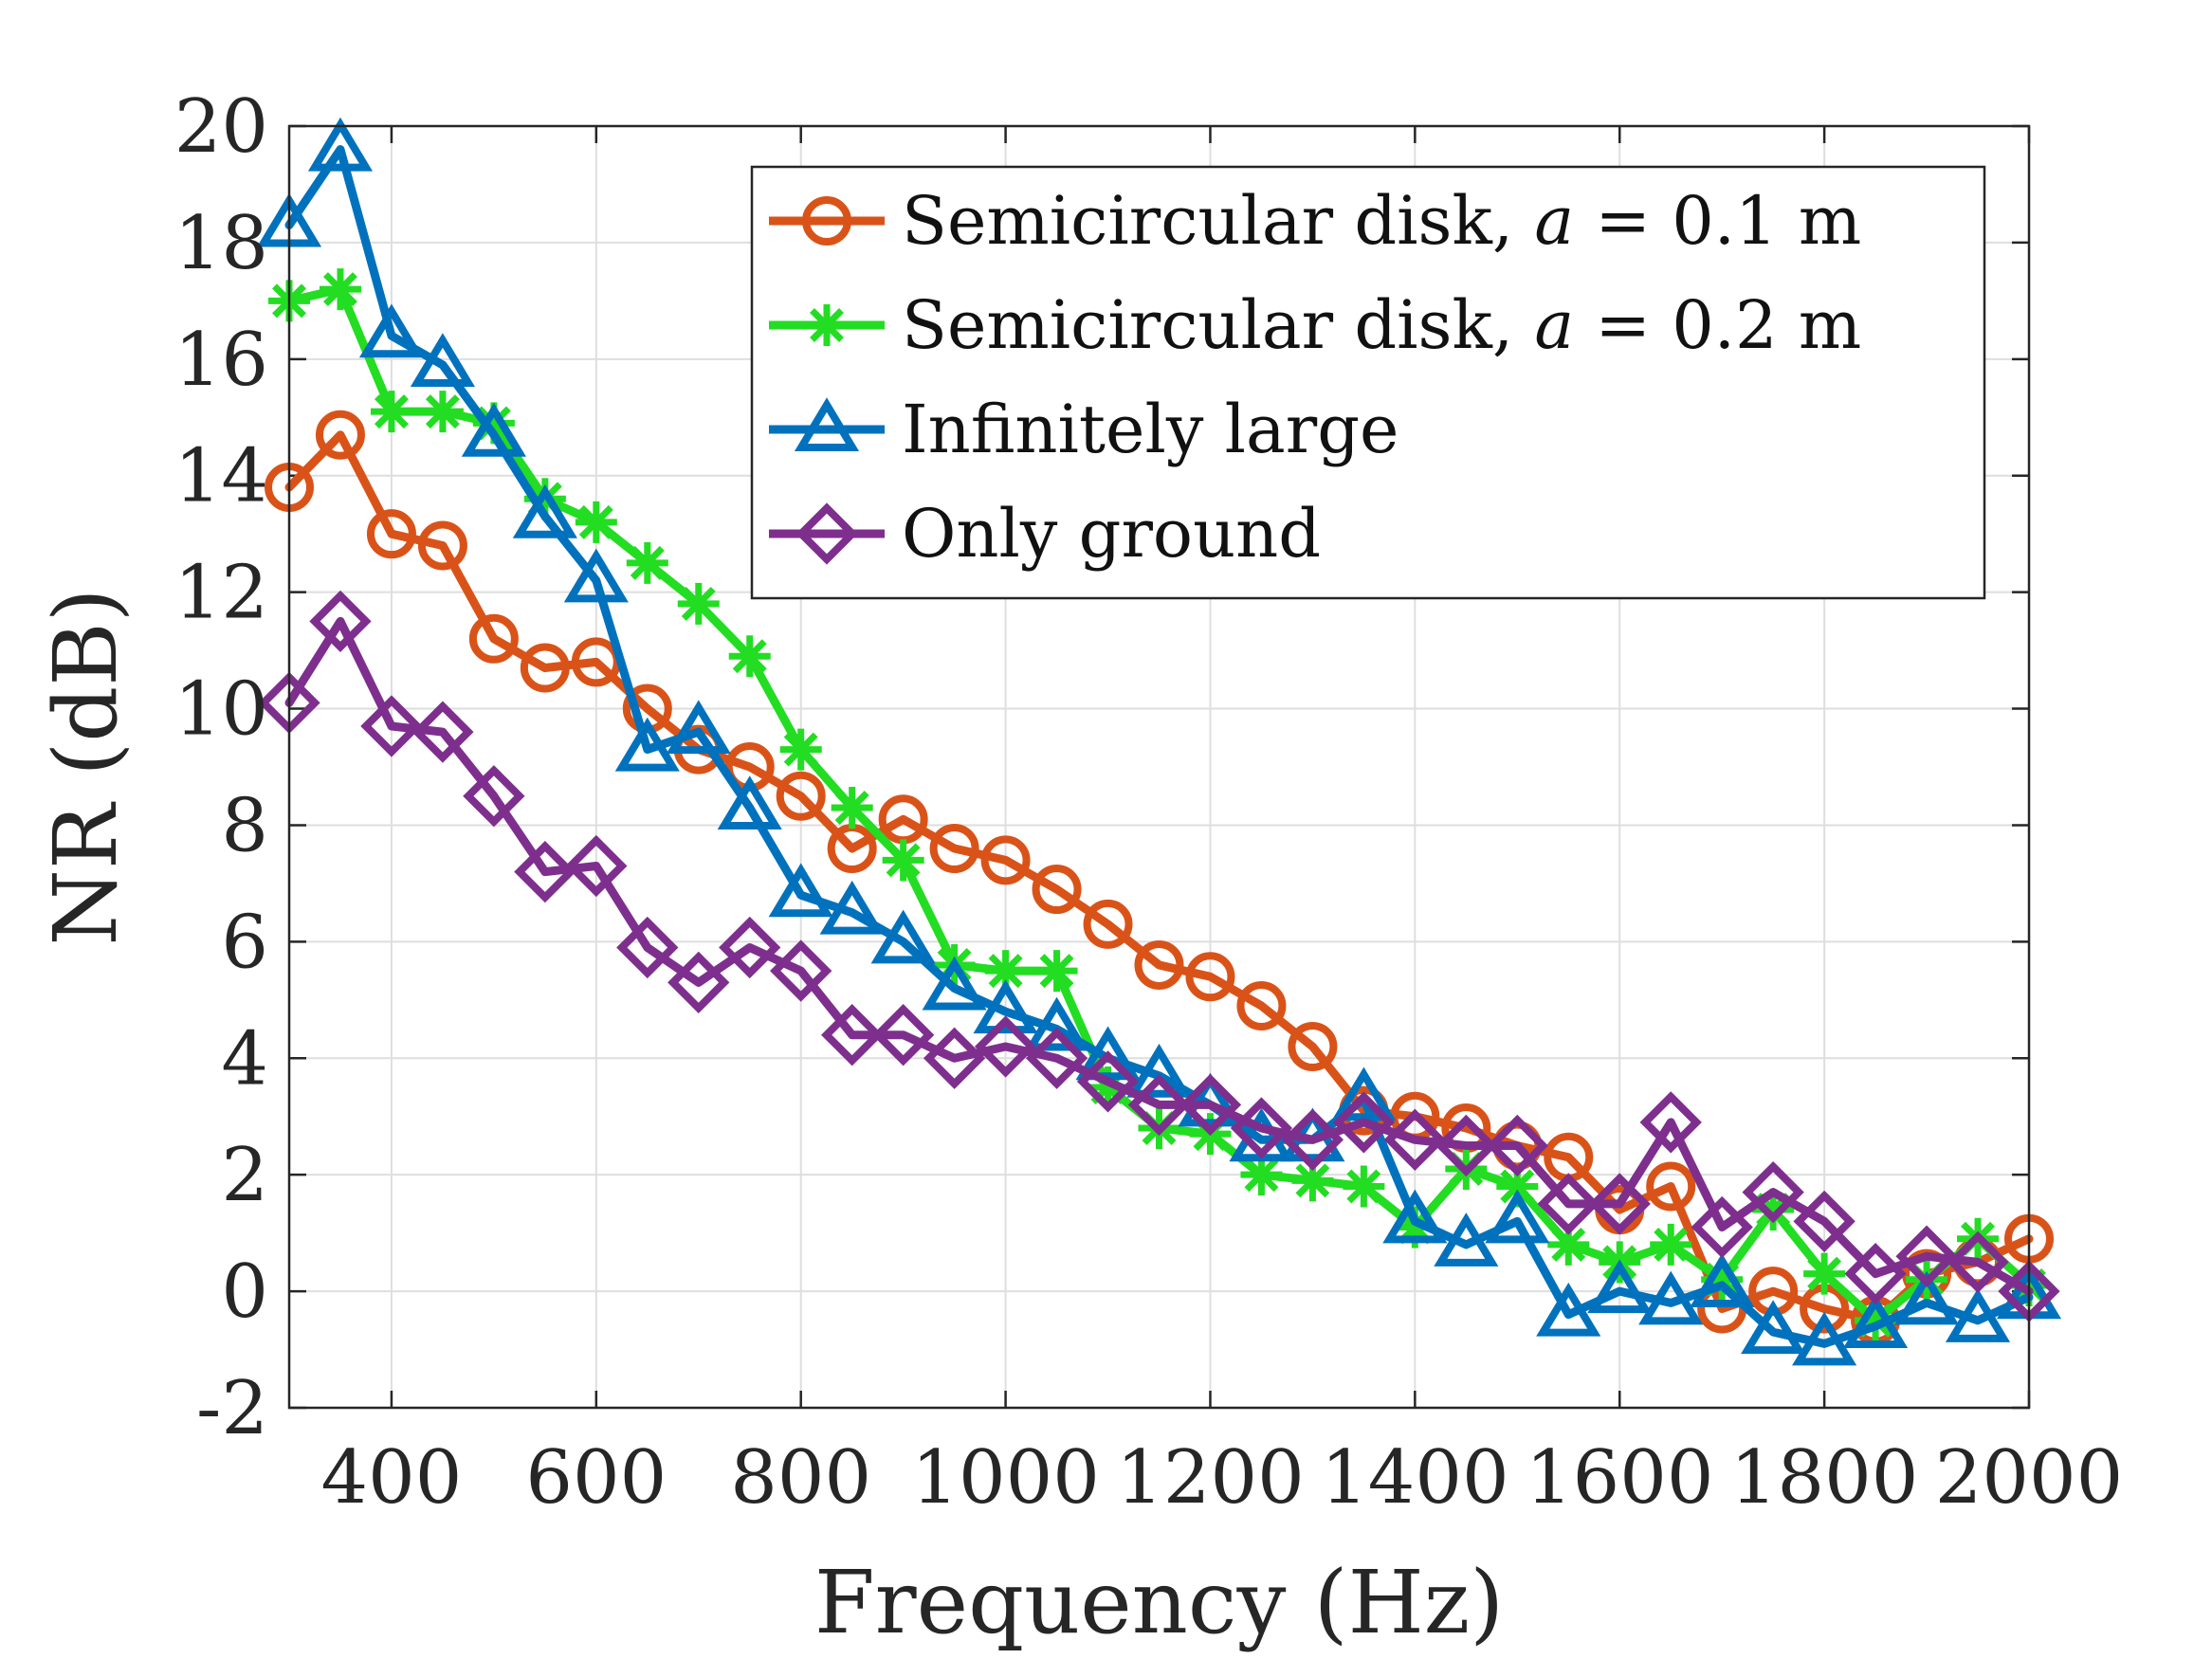 The height and width of the screenshot is (1659, 2212). Describe the element at coordinates (1620, 1478) in the screenshot. I see `x-tick-label: 1600` at that location.